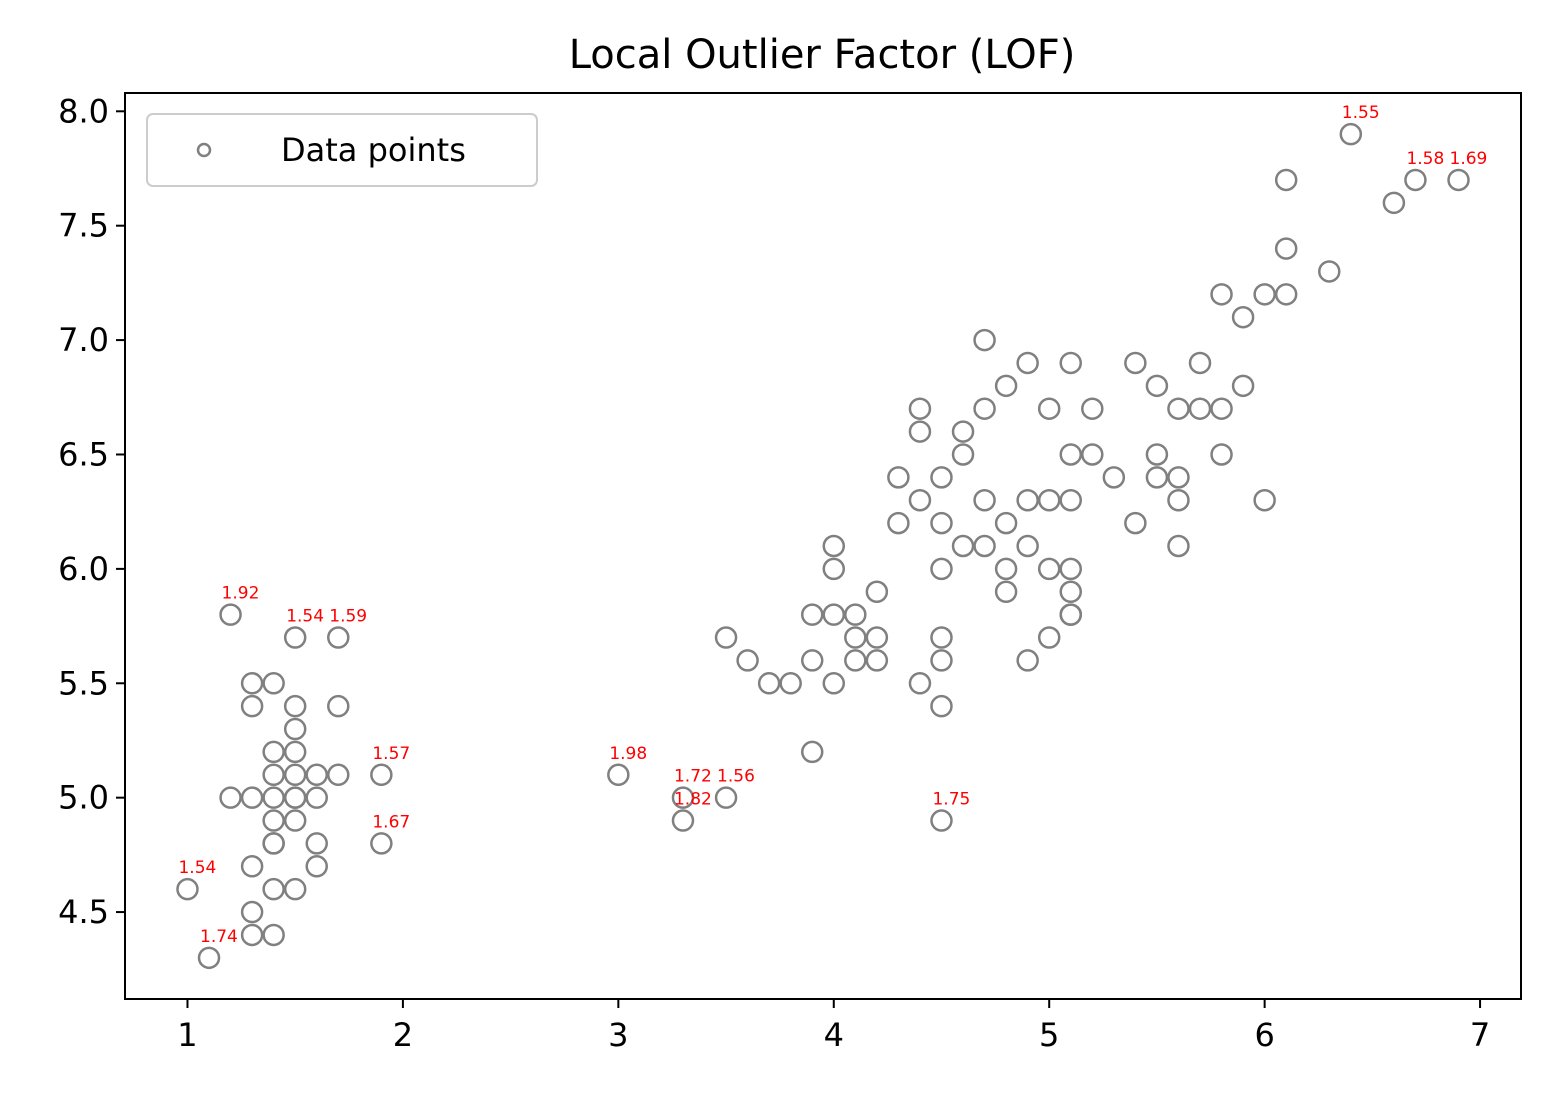 Image resolution: width=1550 pixels, height=1098 pixels. I want to click on outlier-score-label: 1.58, so click(1425, 159).